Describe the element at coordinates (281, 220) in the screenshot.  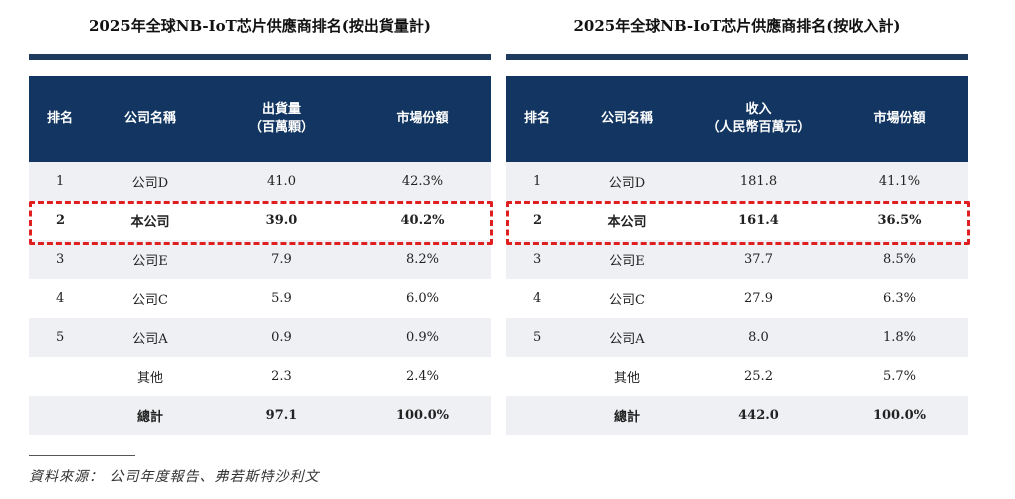
I see `cell-value: 39.0` at that location.